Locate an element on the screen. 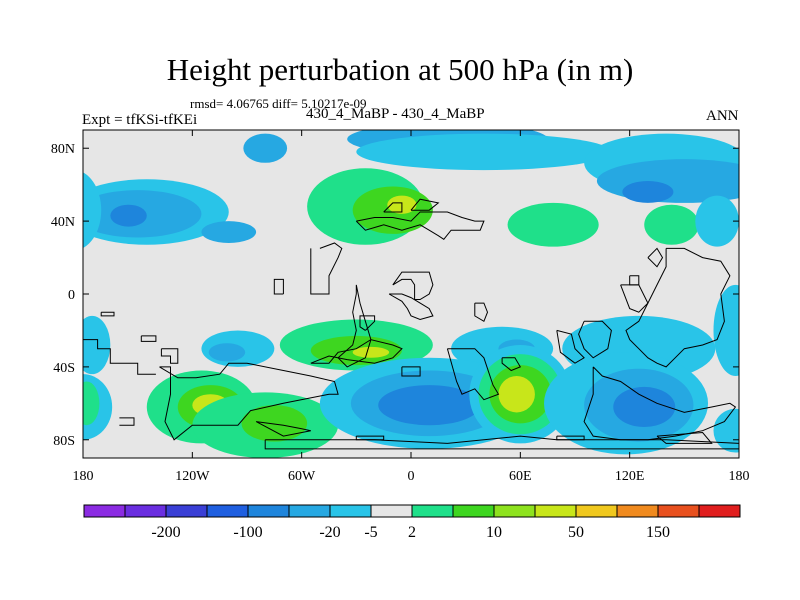 The width and height of the screenshot is (800, 600). colorbar-label-3: -5 is located at coordinates (370, 532).